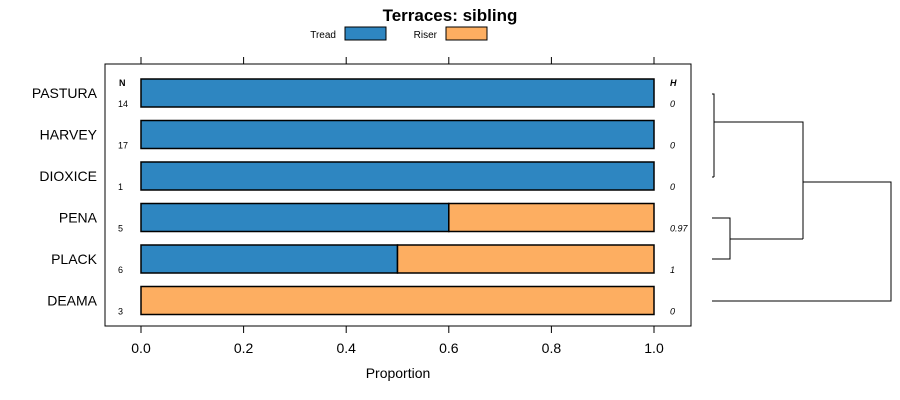 This screenshot has height=400, width=900. What do you see at coordinates (679, 229) in the screenshot?
I see `h-index-value: 0.97` at bounding box center [679, 229].